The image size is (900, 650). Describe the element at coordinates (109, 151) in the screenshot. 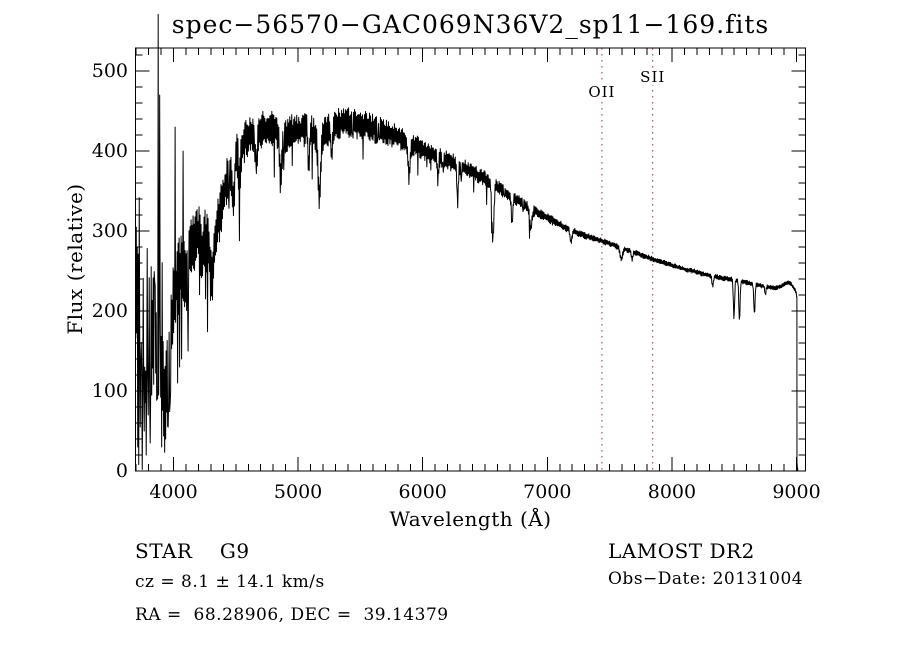

I see `y-tick-label: 400` at that location.